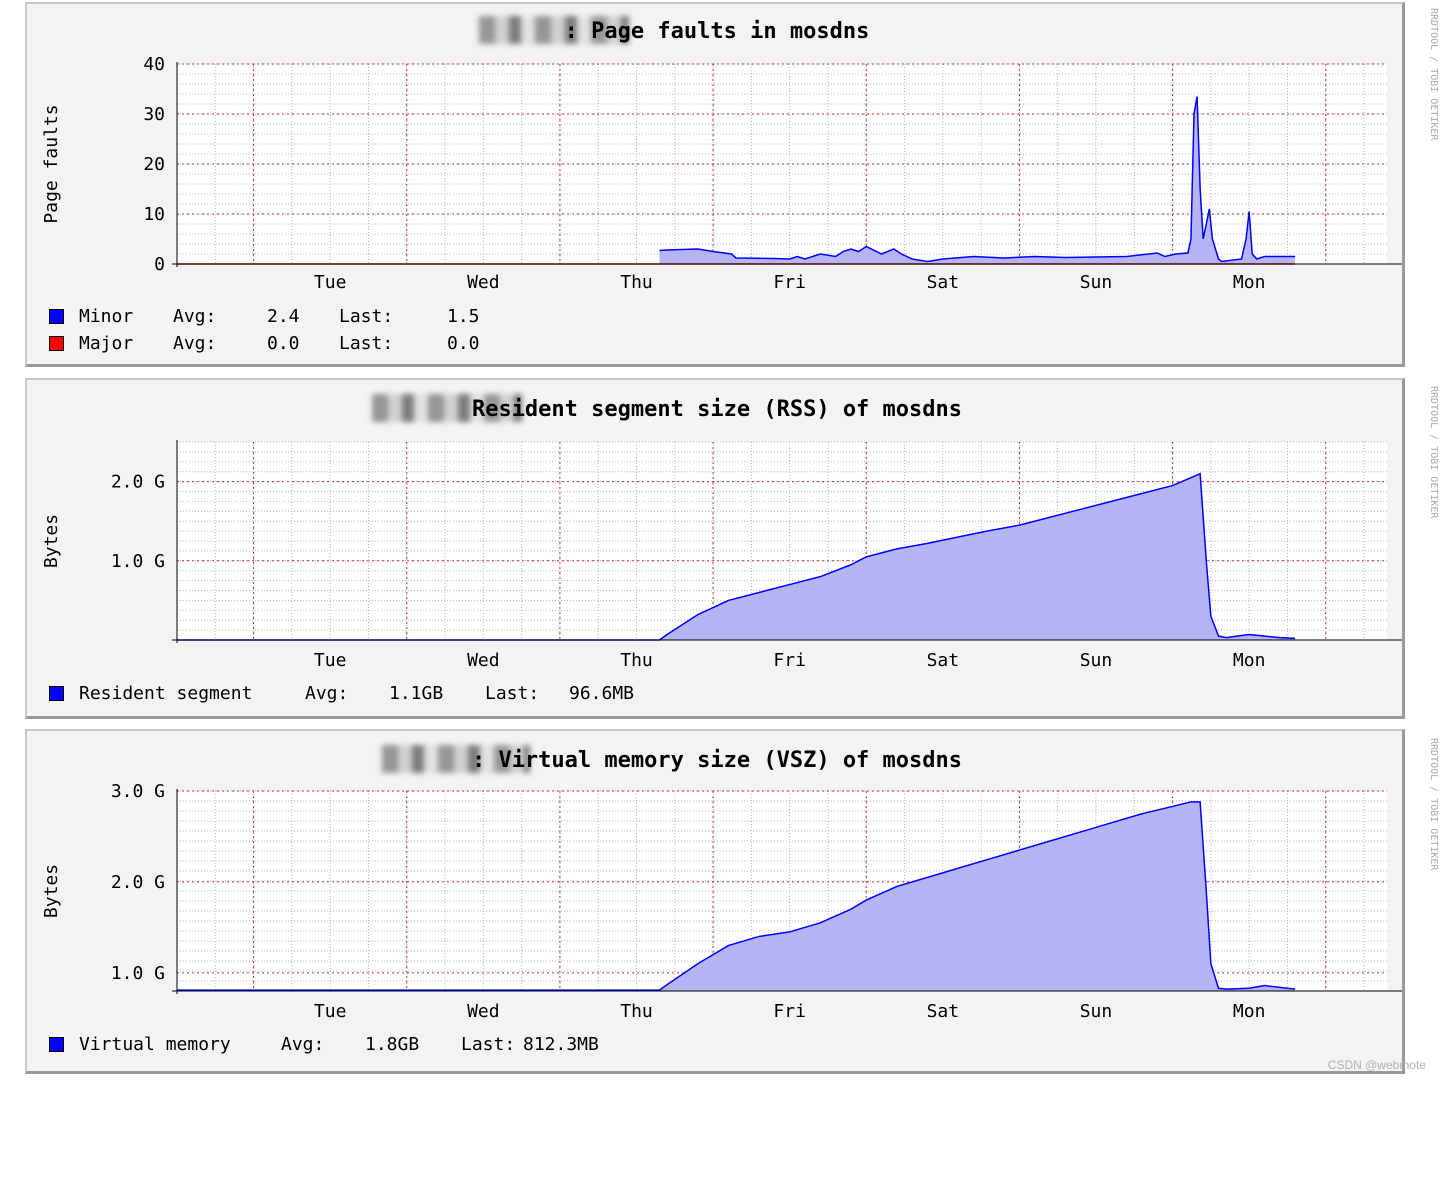 The height and width of the screenshot is (1202, 1440). What do you see at coordinates (70, 345) in the screenshot?
I see `legend-major: Major Avg: 0.0 Last: 0.0` at bounding box center [70, 345].